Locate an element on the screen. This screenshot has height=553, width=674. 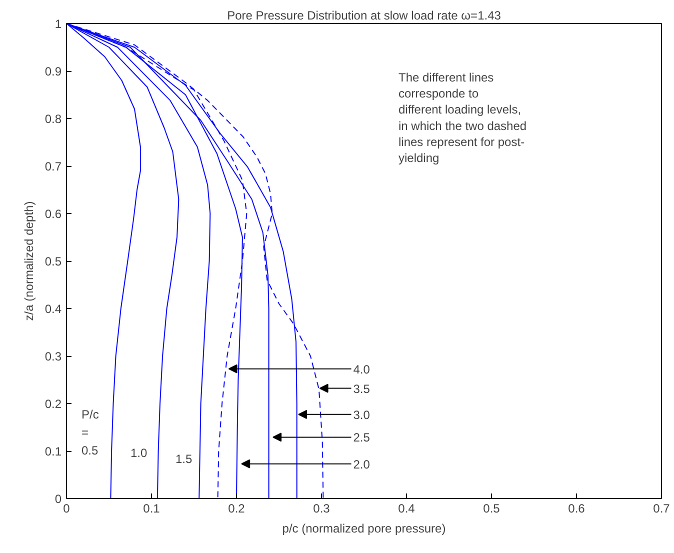
y-tick-label: 0.2 is located at coordinates (53, 404).